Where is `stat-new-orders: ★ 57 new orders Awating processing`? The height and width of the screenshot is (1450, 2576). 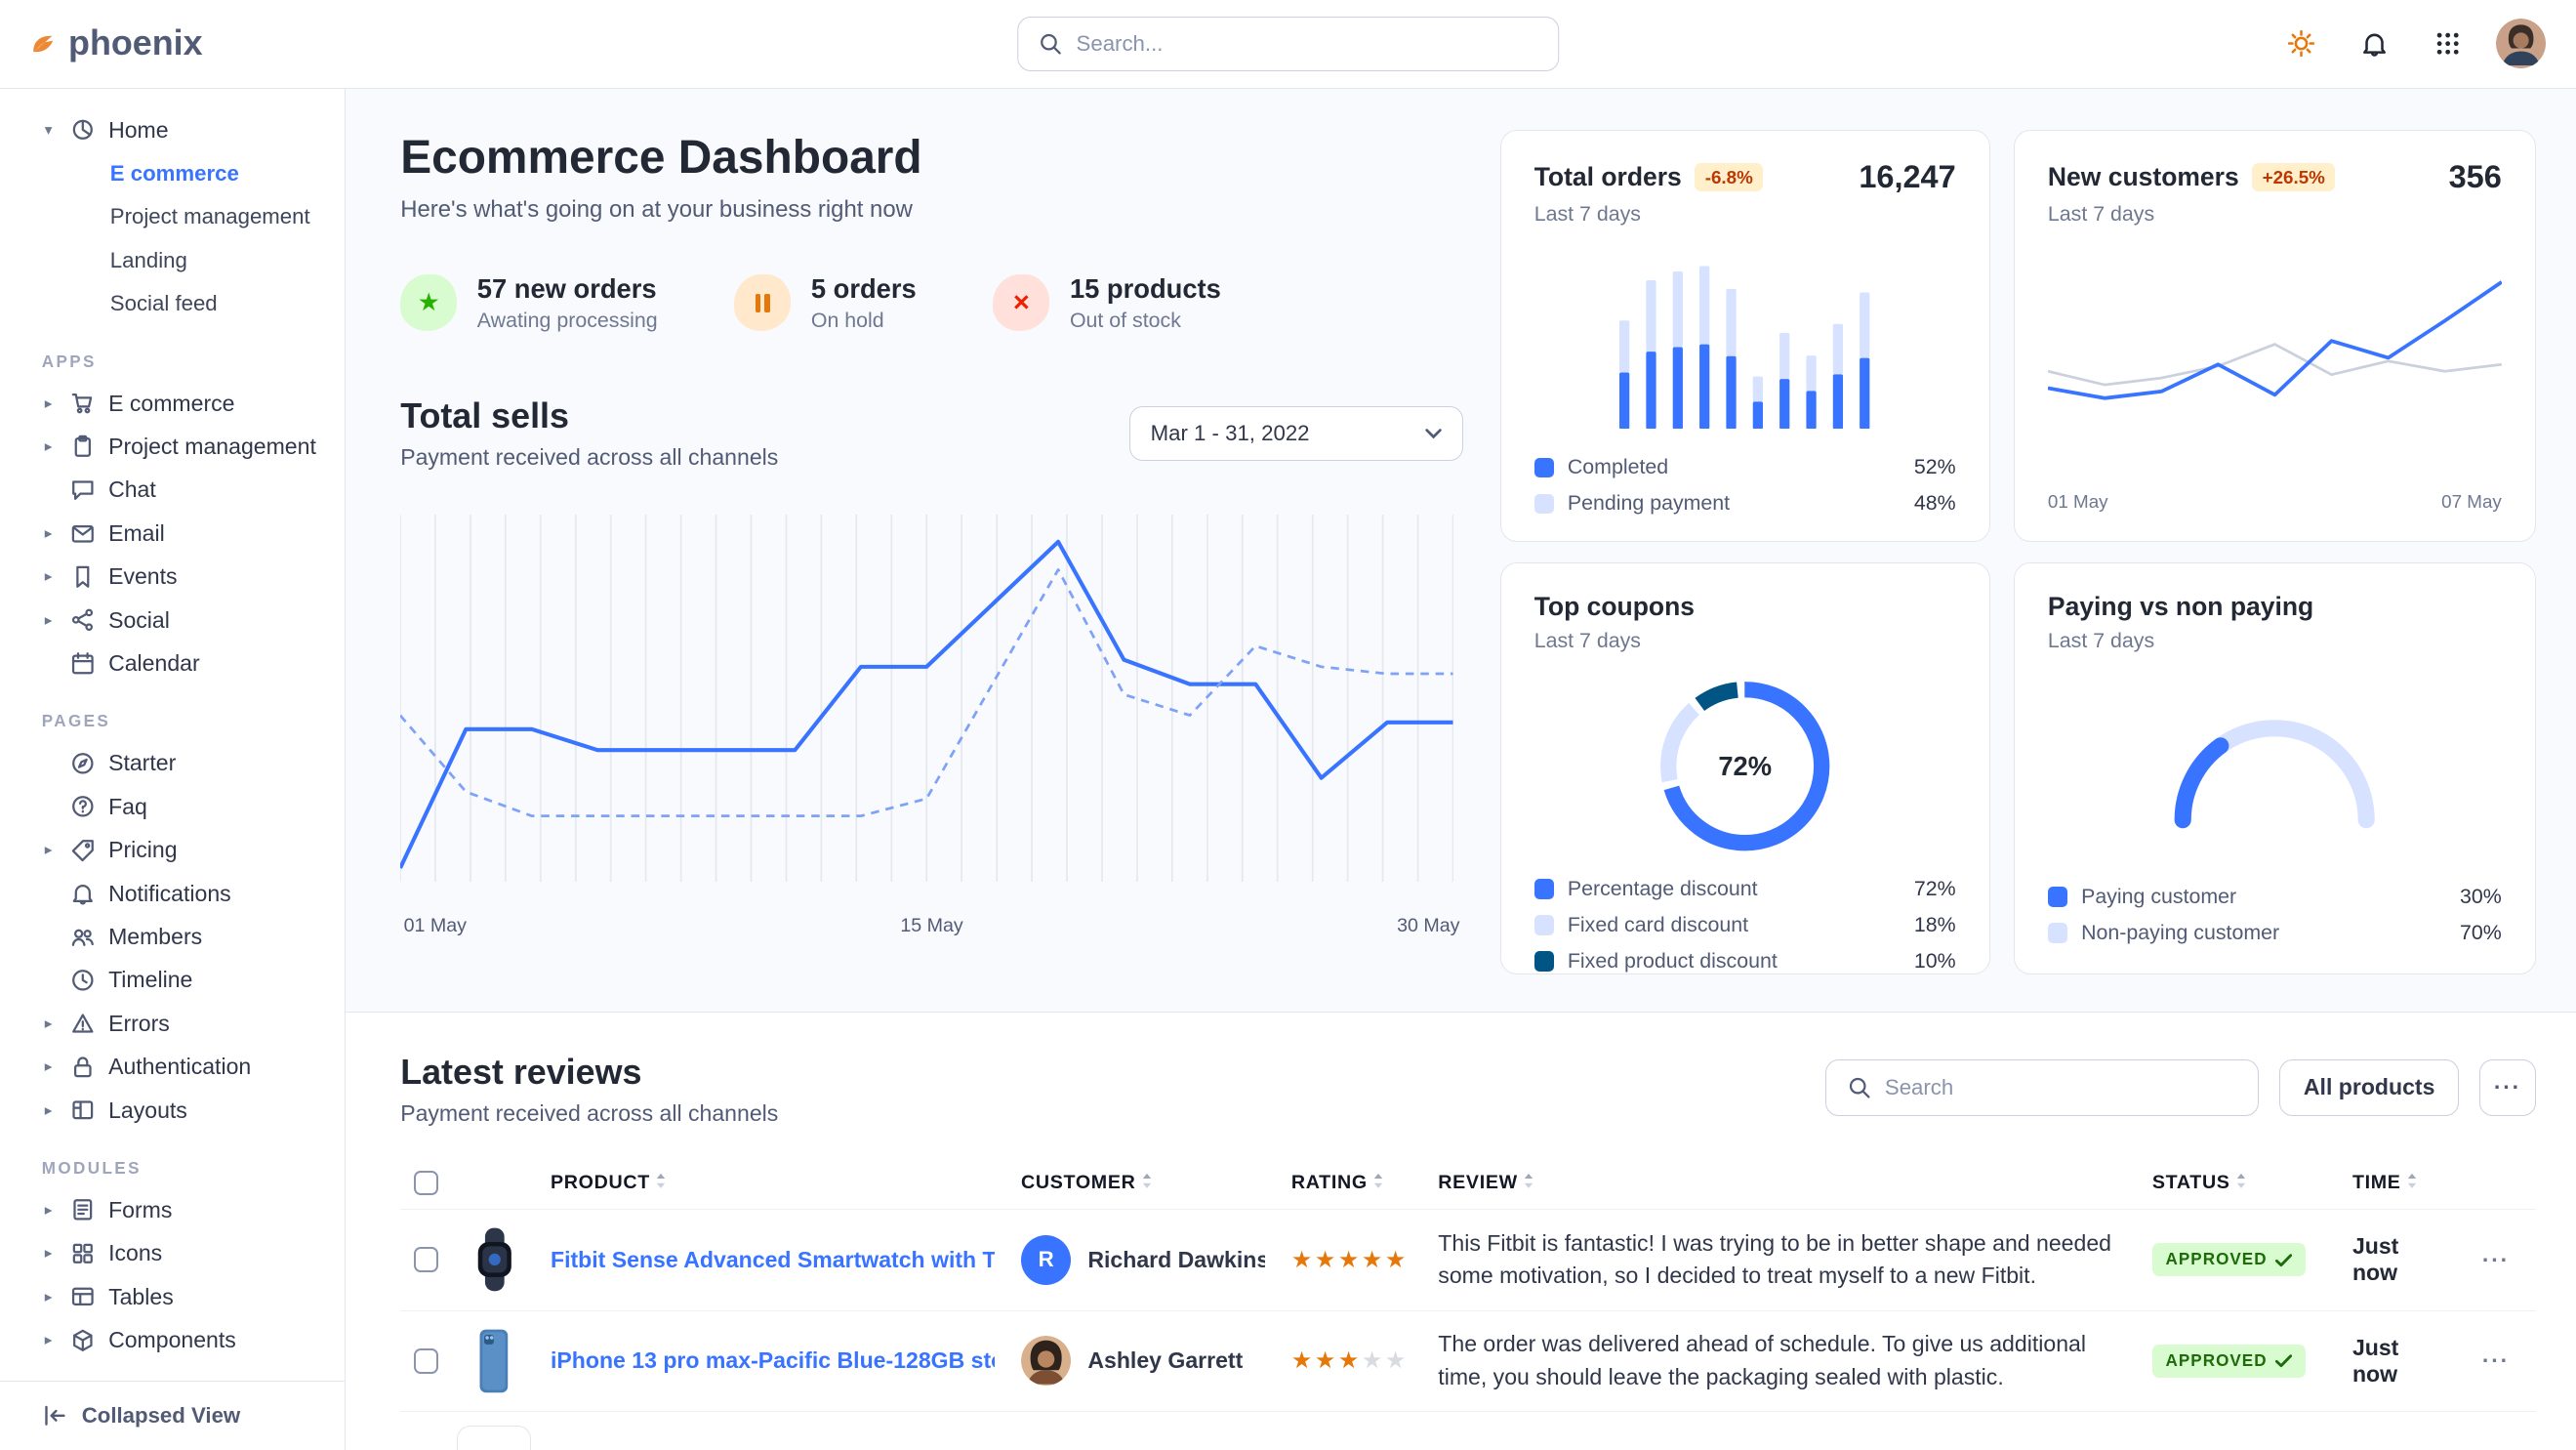 stat-new-orders: ★ 57 new orders Awating processing is located at coordinates (529, 302).